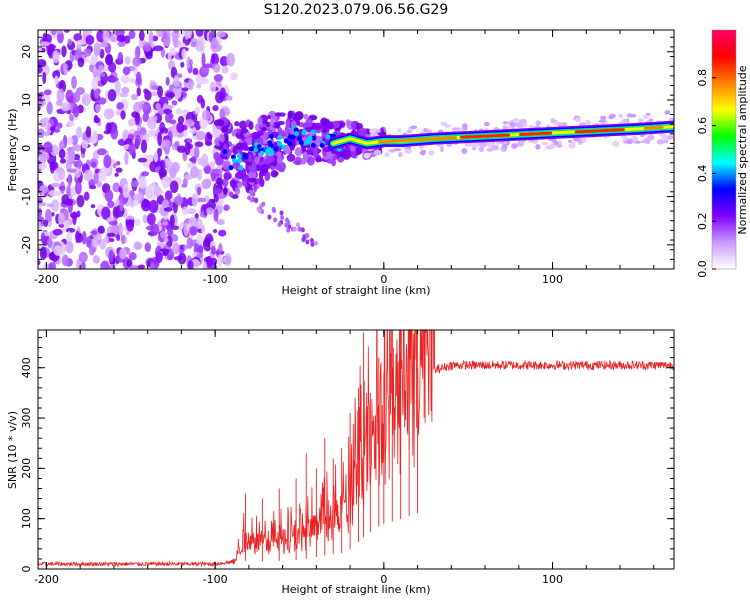 Image resolution: width=750 pixels, height=604 pixels. What do you see at coordinates (355, 589) in the screenshot?
I see `snr-x-label: Height of straight line (km)` at bounding box center [355, 589].